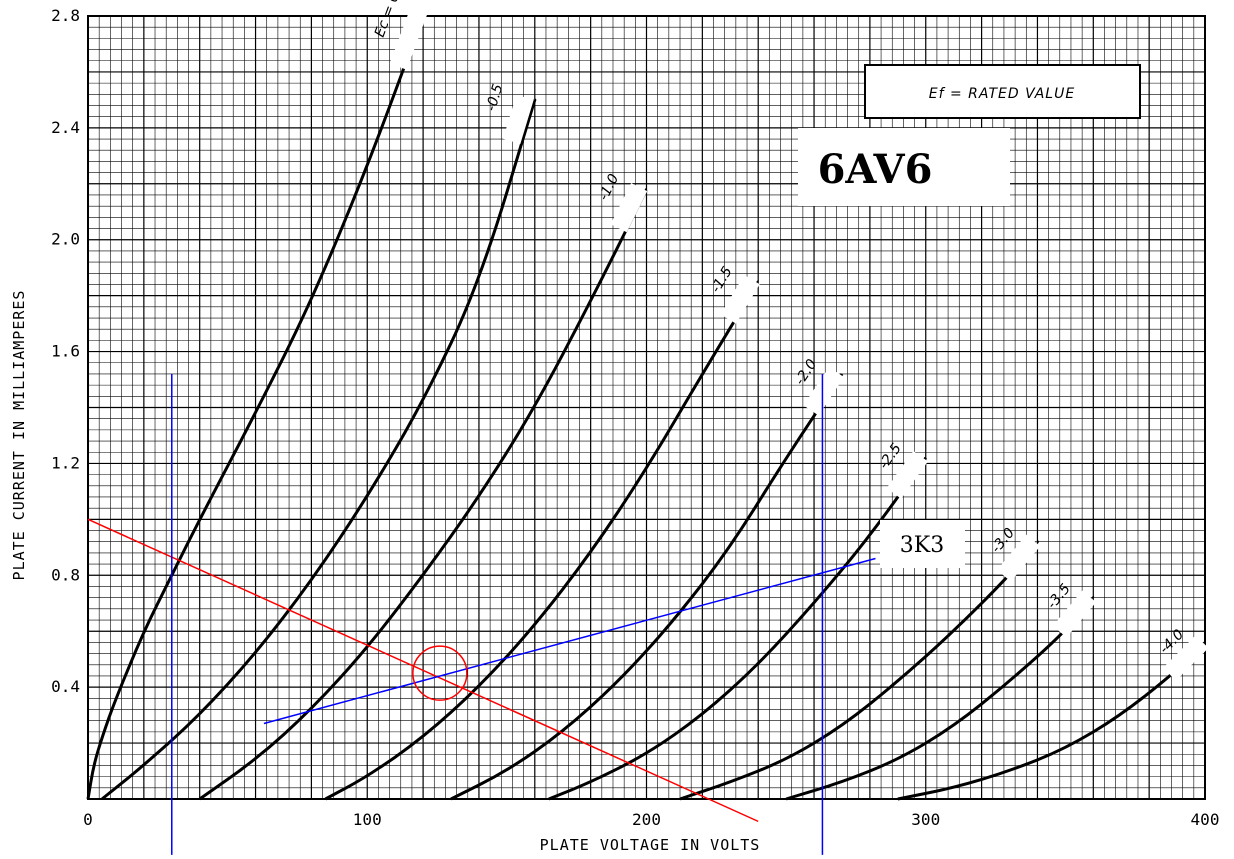 The height and width of the screenshot is (859, 1234). What do you see at coordinates (367, 819) in the screenshot?
I see `x-tick-label: 100` at bounding box center [367, 819].